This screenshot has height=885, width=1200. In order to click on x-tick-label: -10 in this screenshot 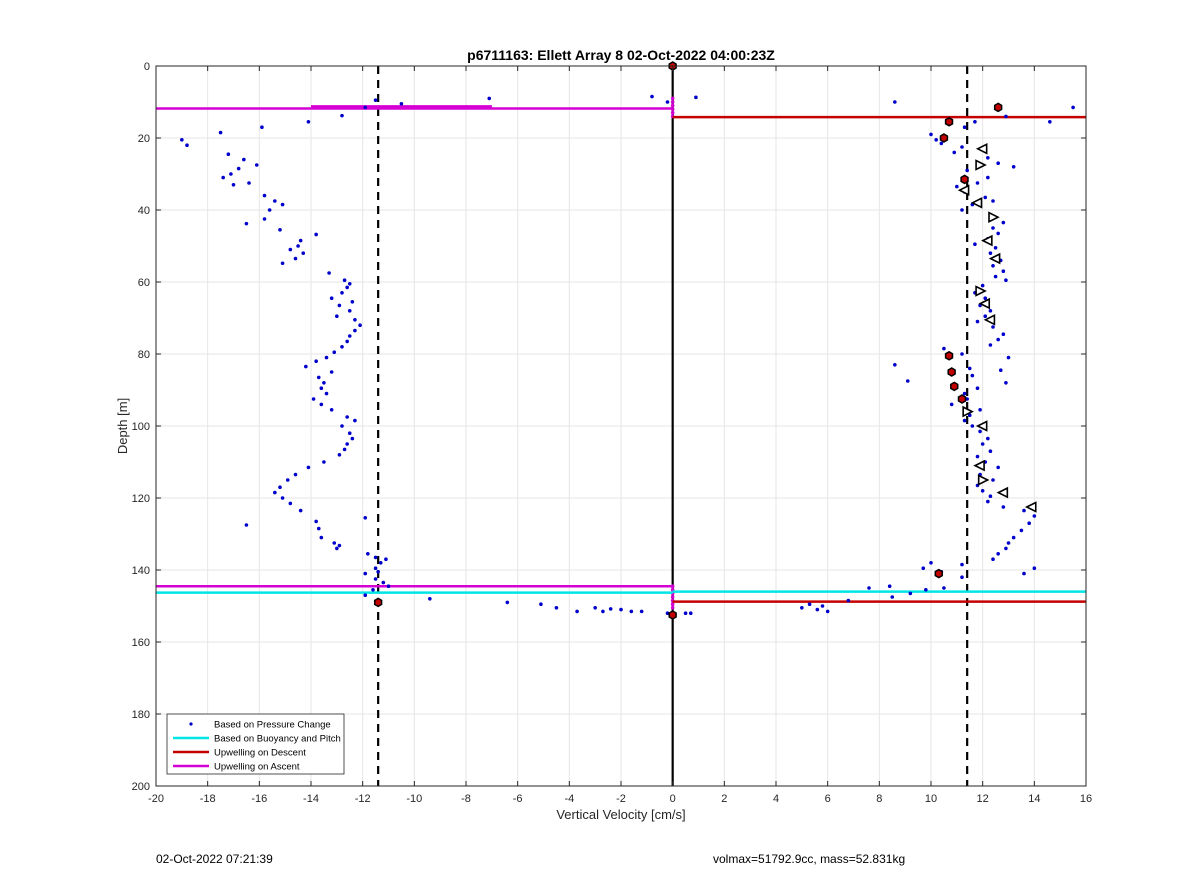, I will do `click(414, 799)`.